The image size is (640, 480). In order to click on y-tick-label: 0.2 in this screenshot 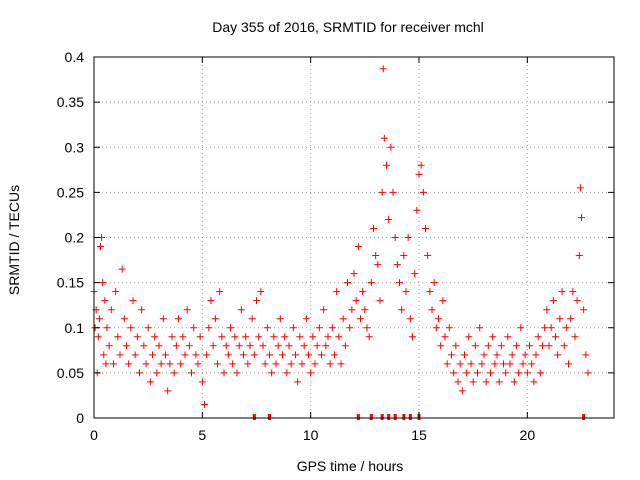, I will do `click(75, 238)`.